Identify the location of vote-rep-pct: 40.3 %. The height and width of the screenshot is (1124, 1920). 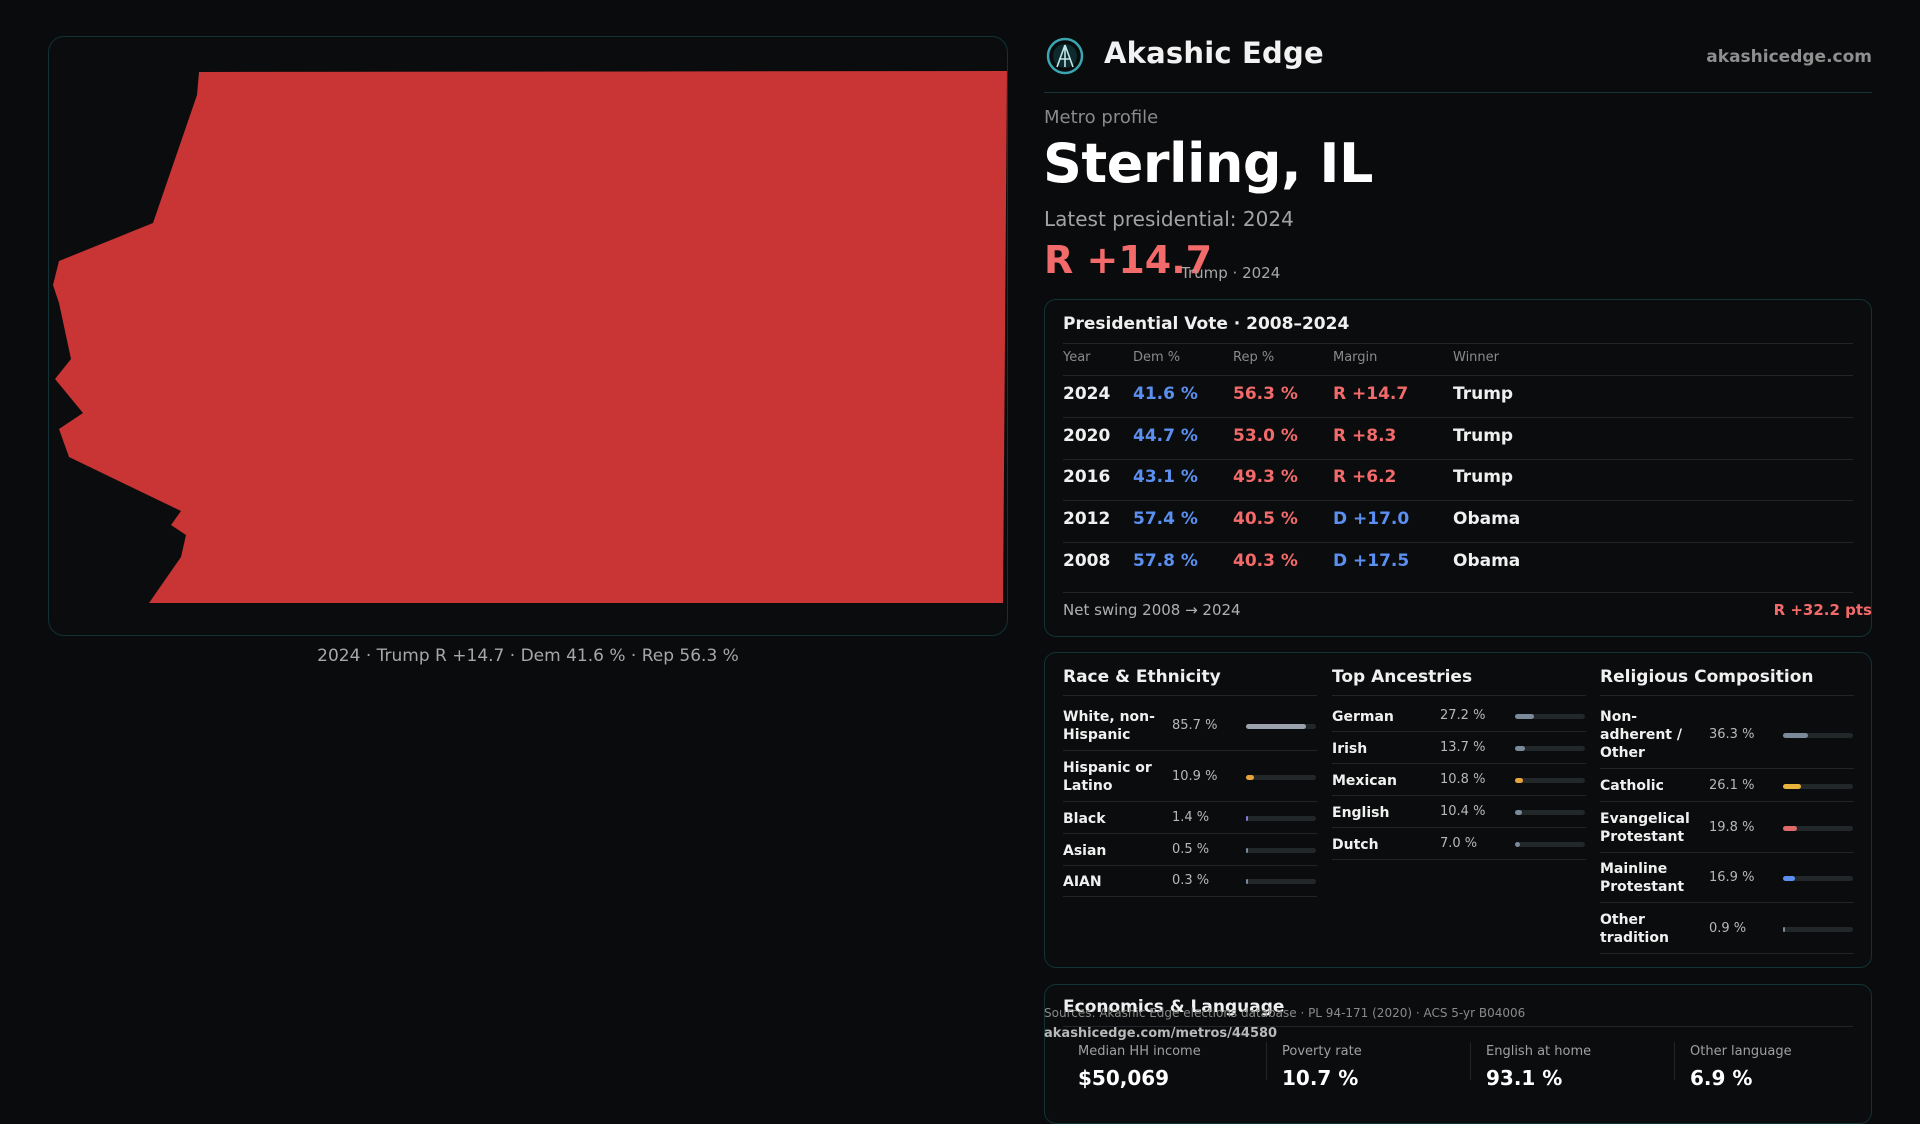
(1265, 561).